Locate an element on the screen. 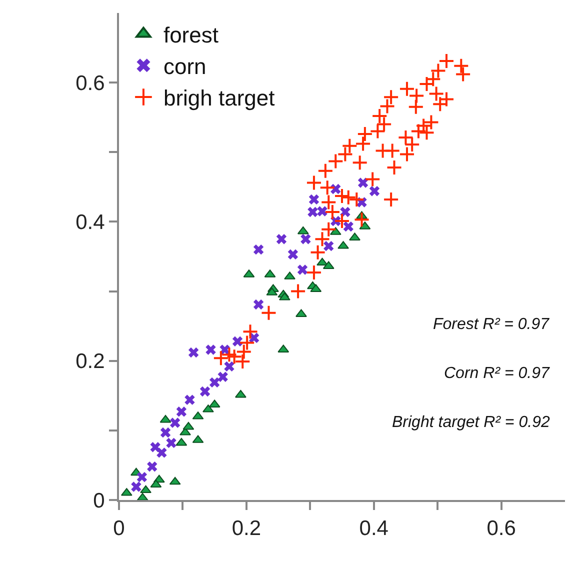 The width and height of the screenshot is (571, 581). y-tick-label: 0.6 is located at coordinates (90, 83).